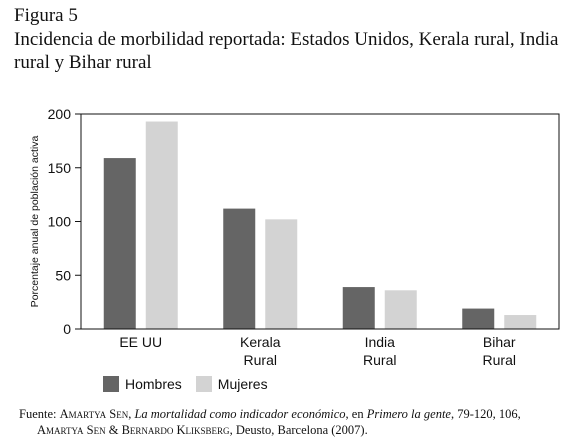  Describe the element at coordinates (242, 384) in the screenshot. I see `legend-label-mujeres: Mujeres` at that location.